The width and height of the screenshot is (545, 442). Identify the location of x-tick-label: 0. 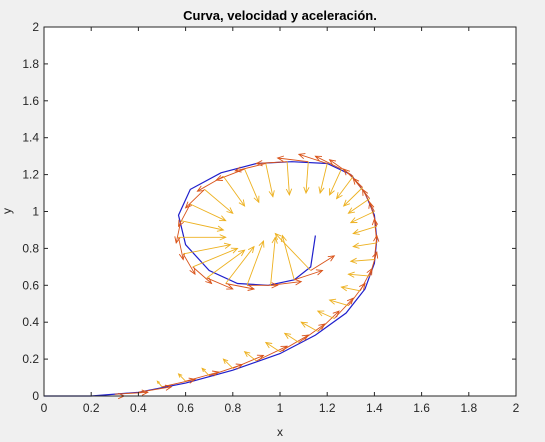
(44, 408).